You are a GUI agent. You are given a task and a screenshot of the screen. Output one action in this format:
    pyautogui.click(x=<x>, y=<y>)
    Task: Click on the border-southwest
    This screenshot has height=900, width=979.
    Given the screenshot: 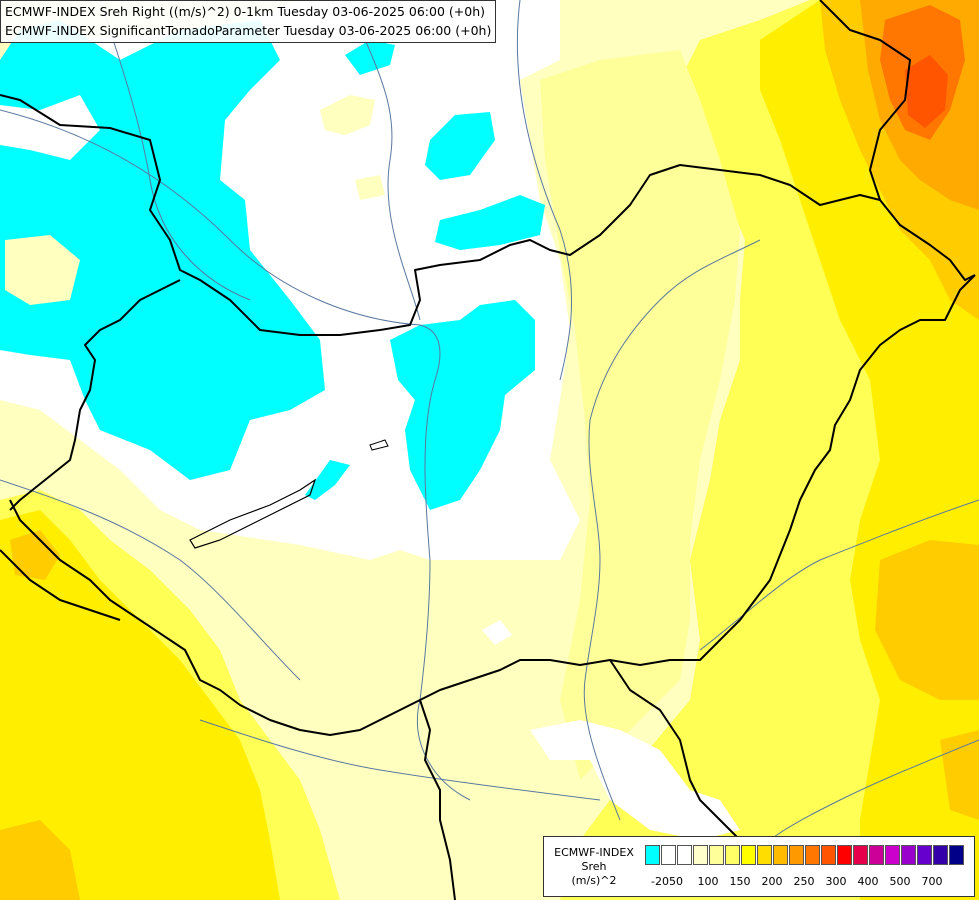 What is the action you would take?
    pyautogui.click(x=60, y=585)
    